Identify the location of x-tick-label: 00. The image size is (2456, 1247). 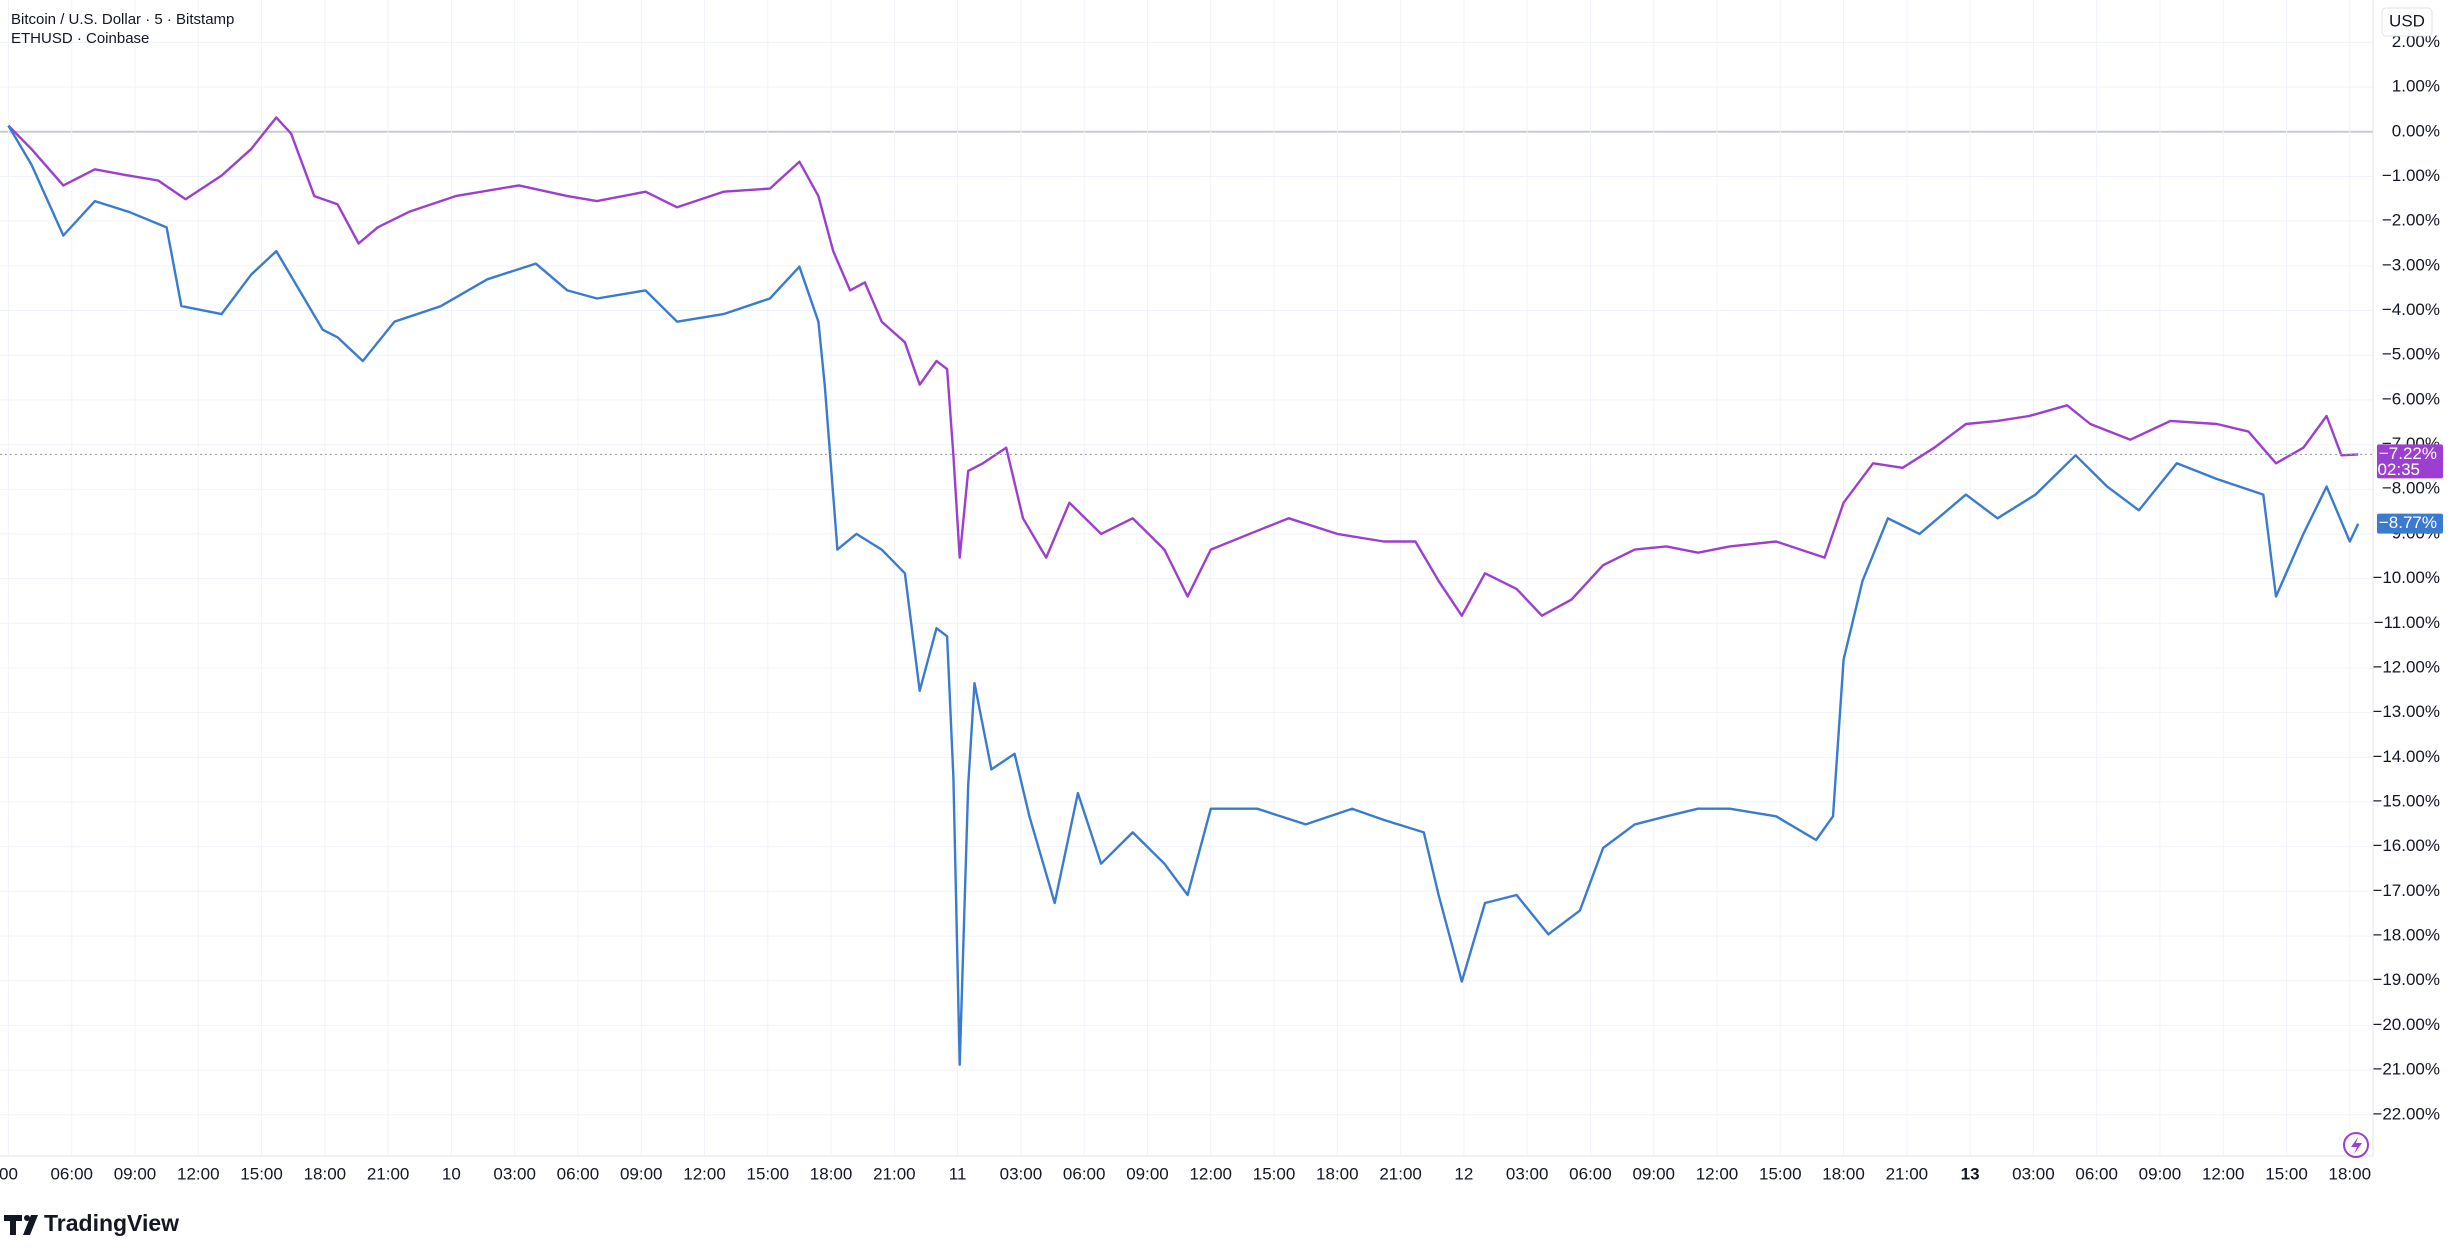
(9, 1173).